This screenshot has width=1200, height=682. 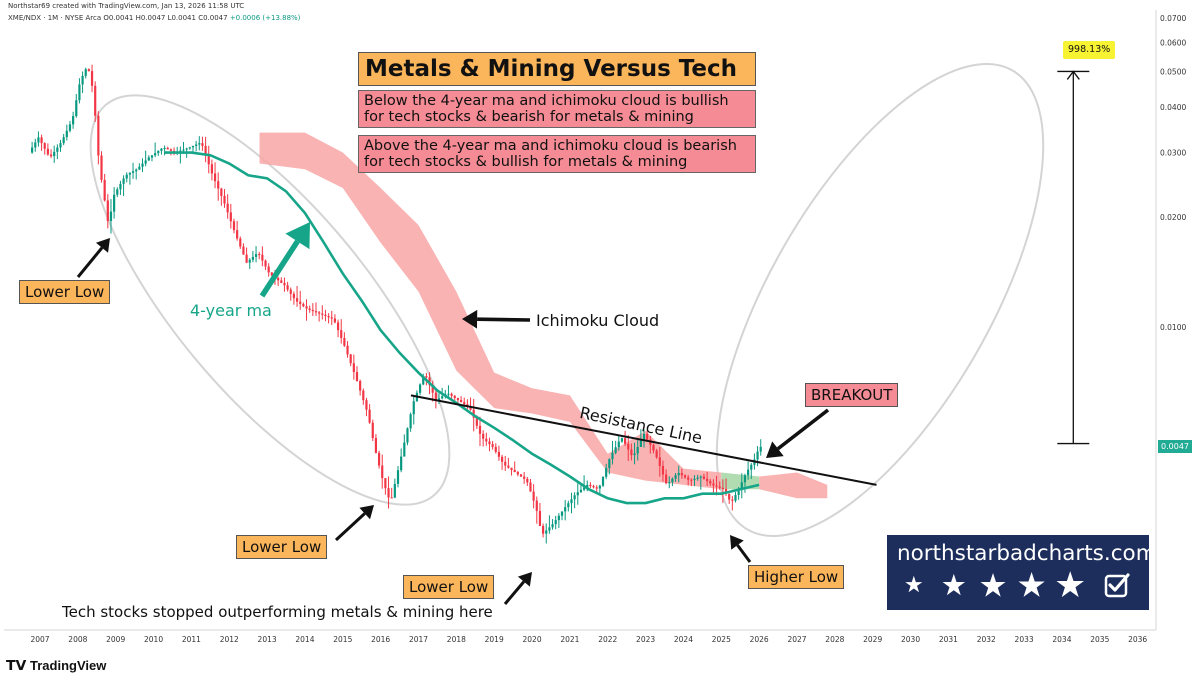 I want to click on tradingview-logo-text: TradingView, so click(x=68, y=665).